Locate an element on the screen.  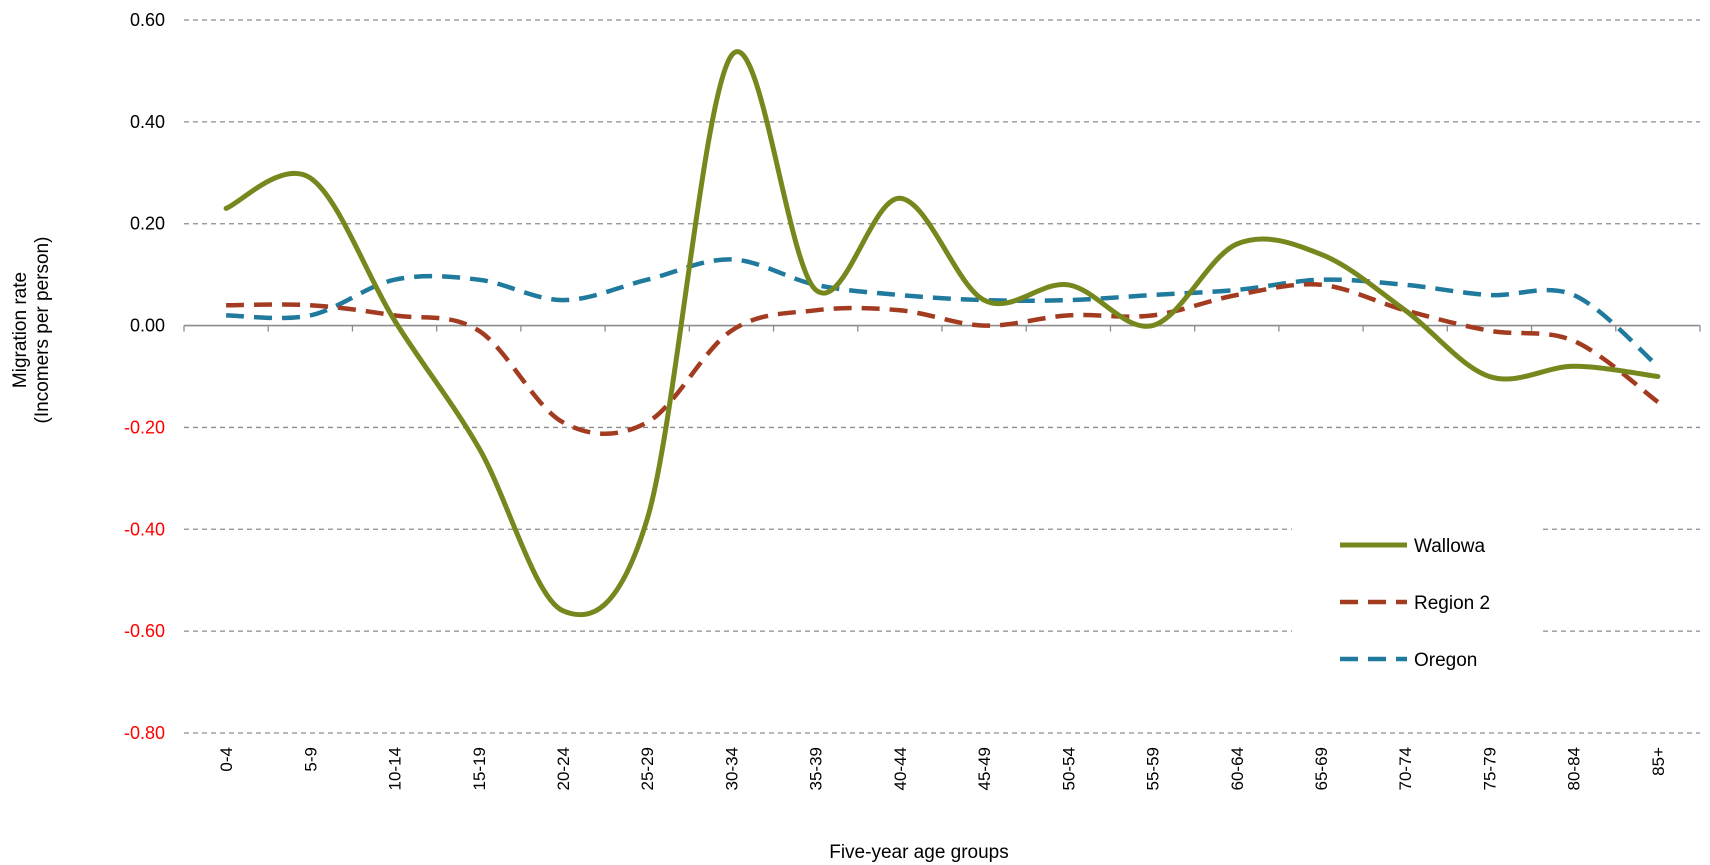
y-tick-label: 0.40 is located at coordinates (147, 122).